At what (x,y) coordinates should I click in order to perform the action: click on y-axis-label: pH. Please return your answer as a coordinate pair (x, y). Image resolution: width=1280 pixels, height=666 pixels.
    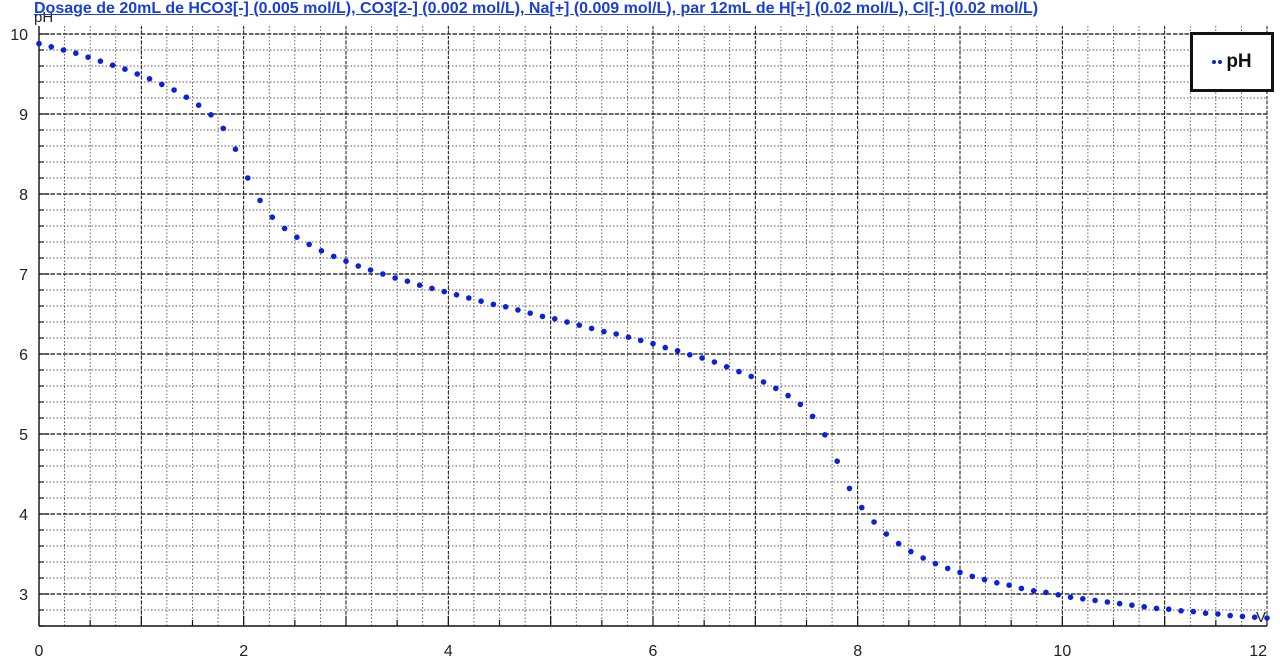
    Looking at the image, I should click on (43, 17).